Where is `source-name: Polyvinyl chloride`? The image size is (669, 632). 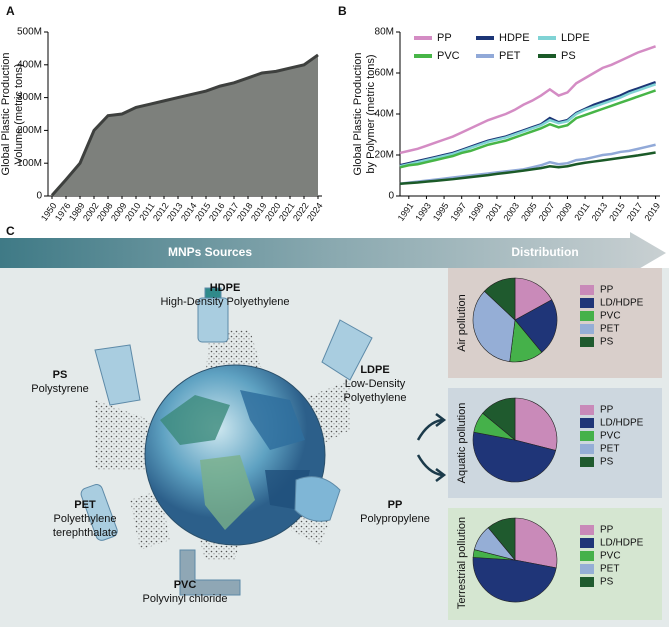
source-name: Polyvinyl chloride is located at coordinates (185, 599).